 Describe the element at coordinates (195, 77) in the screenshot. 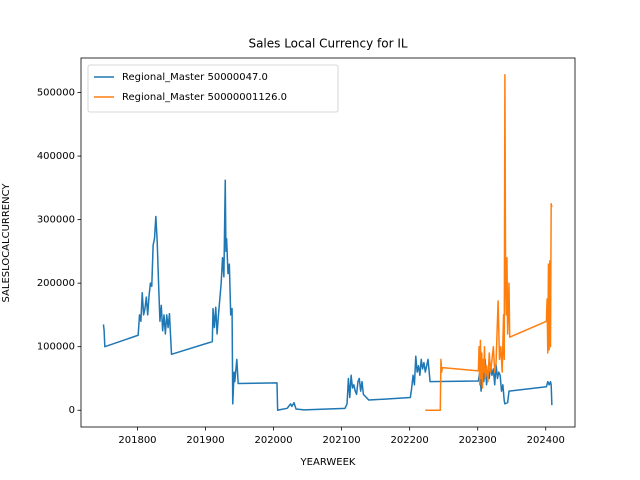

I see `legend-label: Regional_Master 50000047.0` at that location.